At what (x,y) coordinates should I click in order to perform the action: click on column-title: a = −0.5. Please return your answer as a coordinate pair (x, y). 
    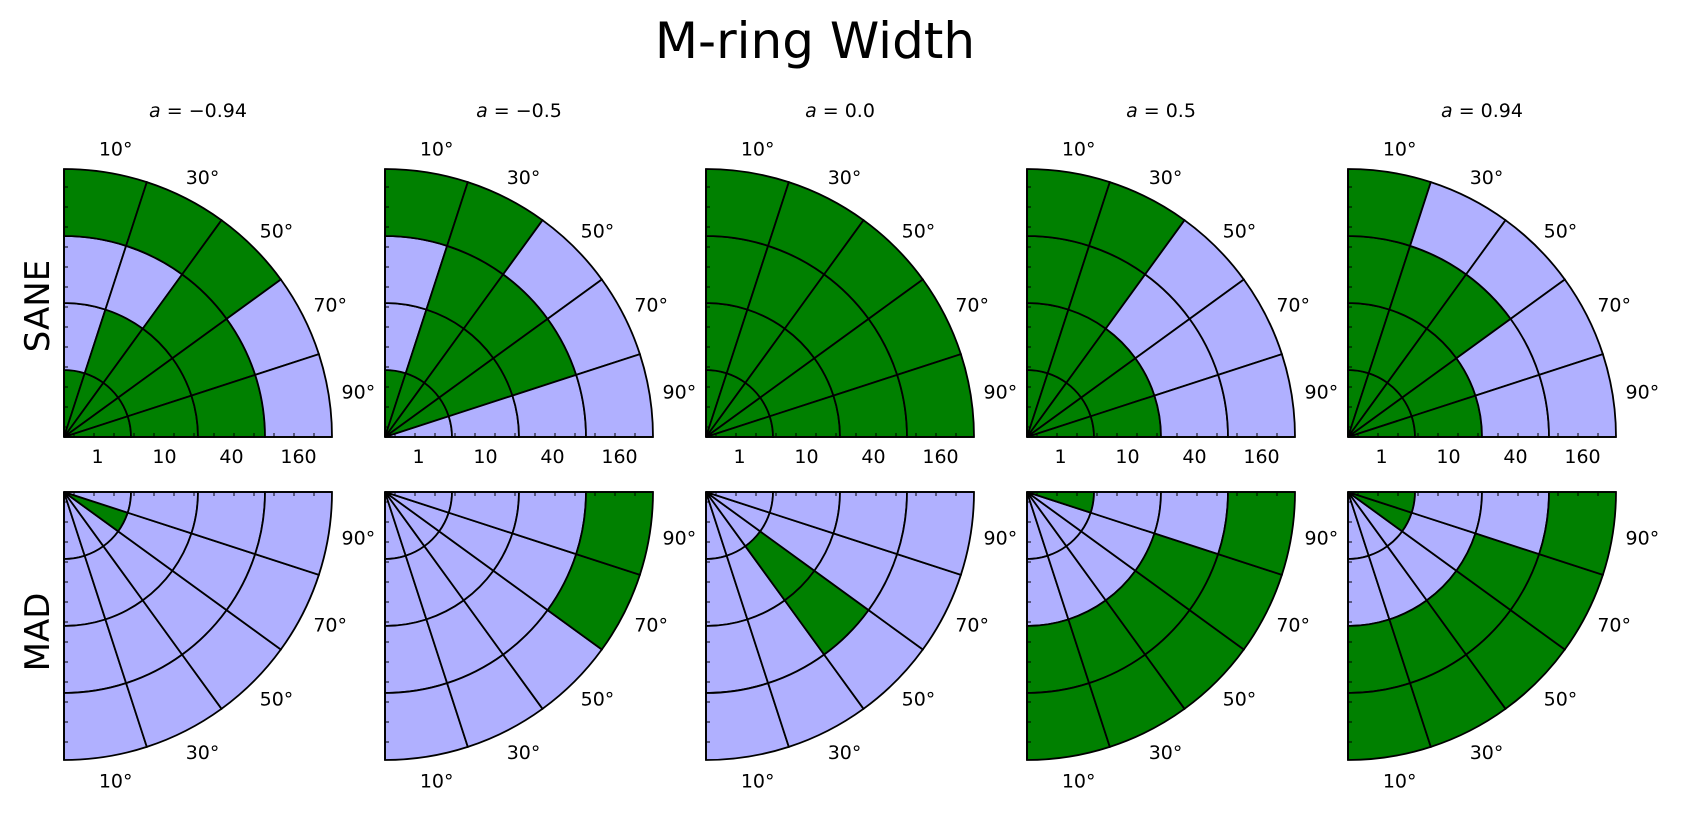
    Looking at the image, I should click on (519, 111).